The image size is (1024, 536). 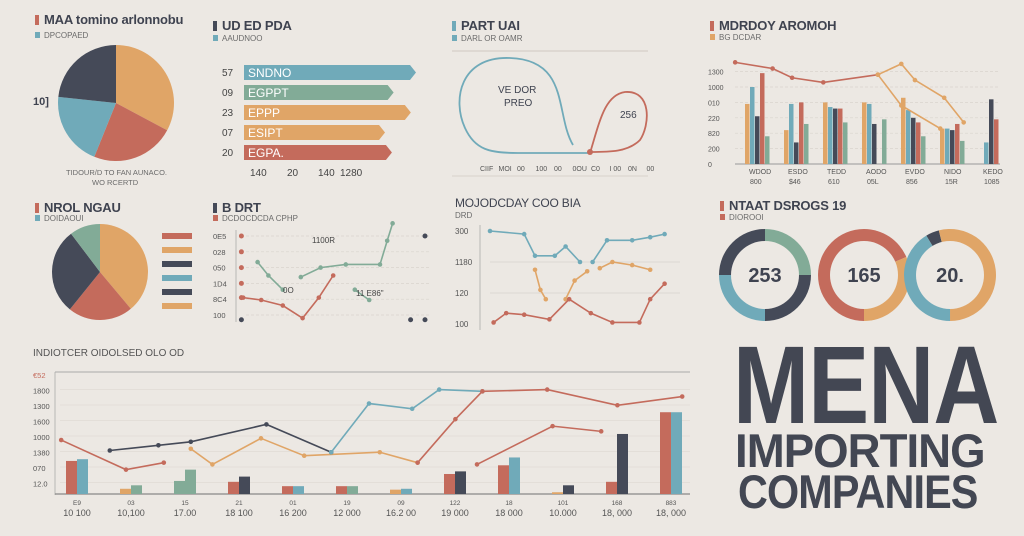 I want to click on x-tick-label: 18 100, so click(x=239, y=513).